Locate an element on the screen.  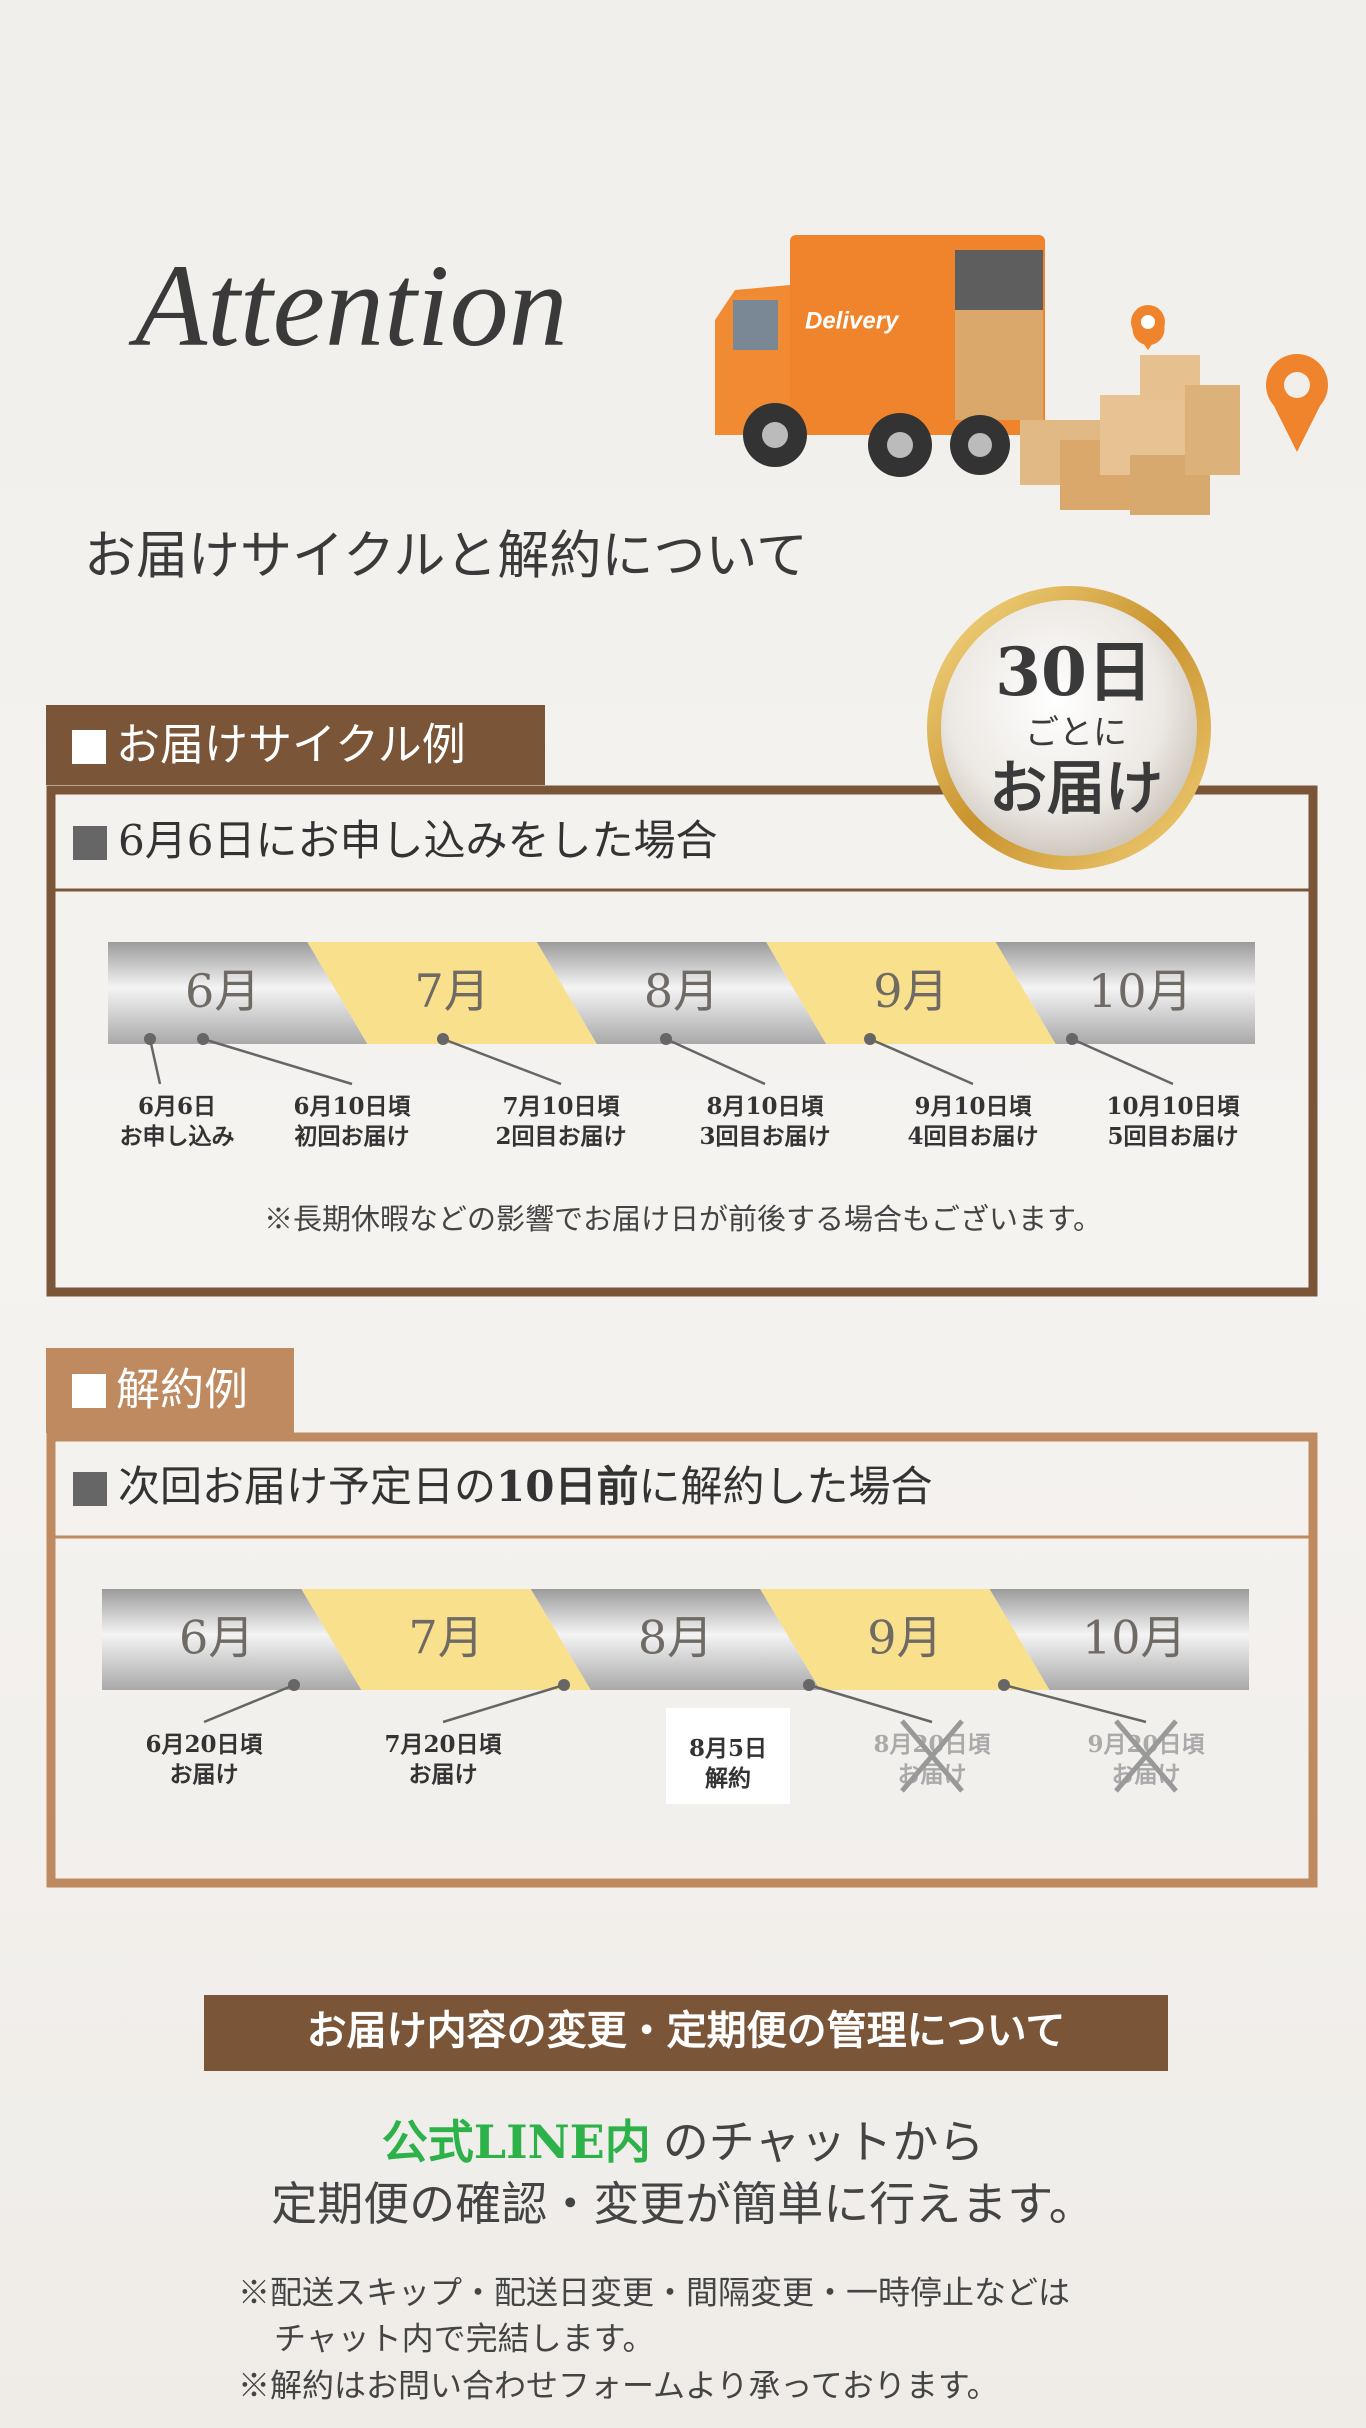
truck-label: Delivery is located at coordinates (852, 320).